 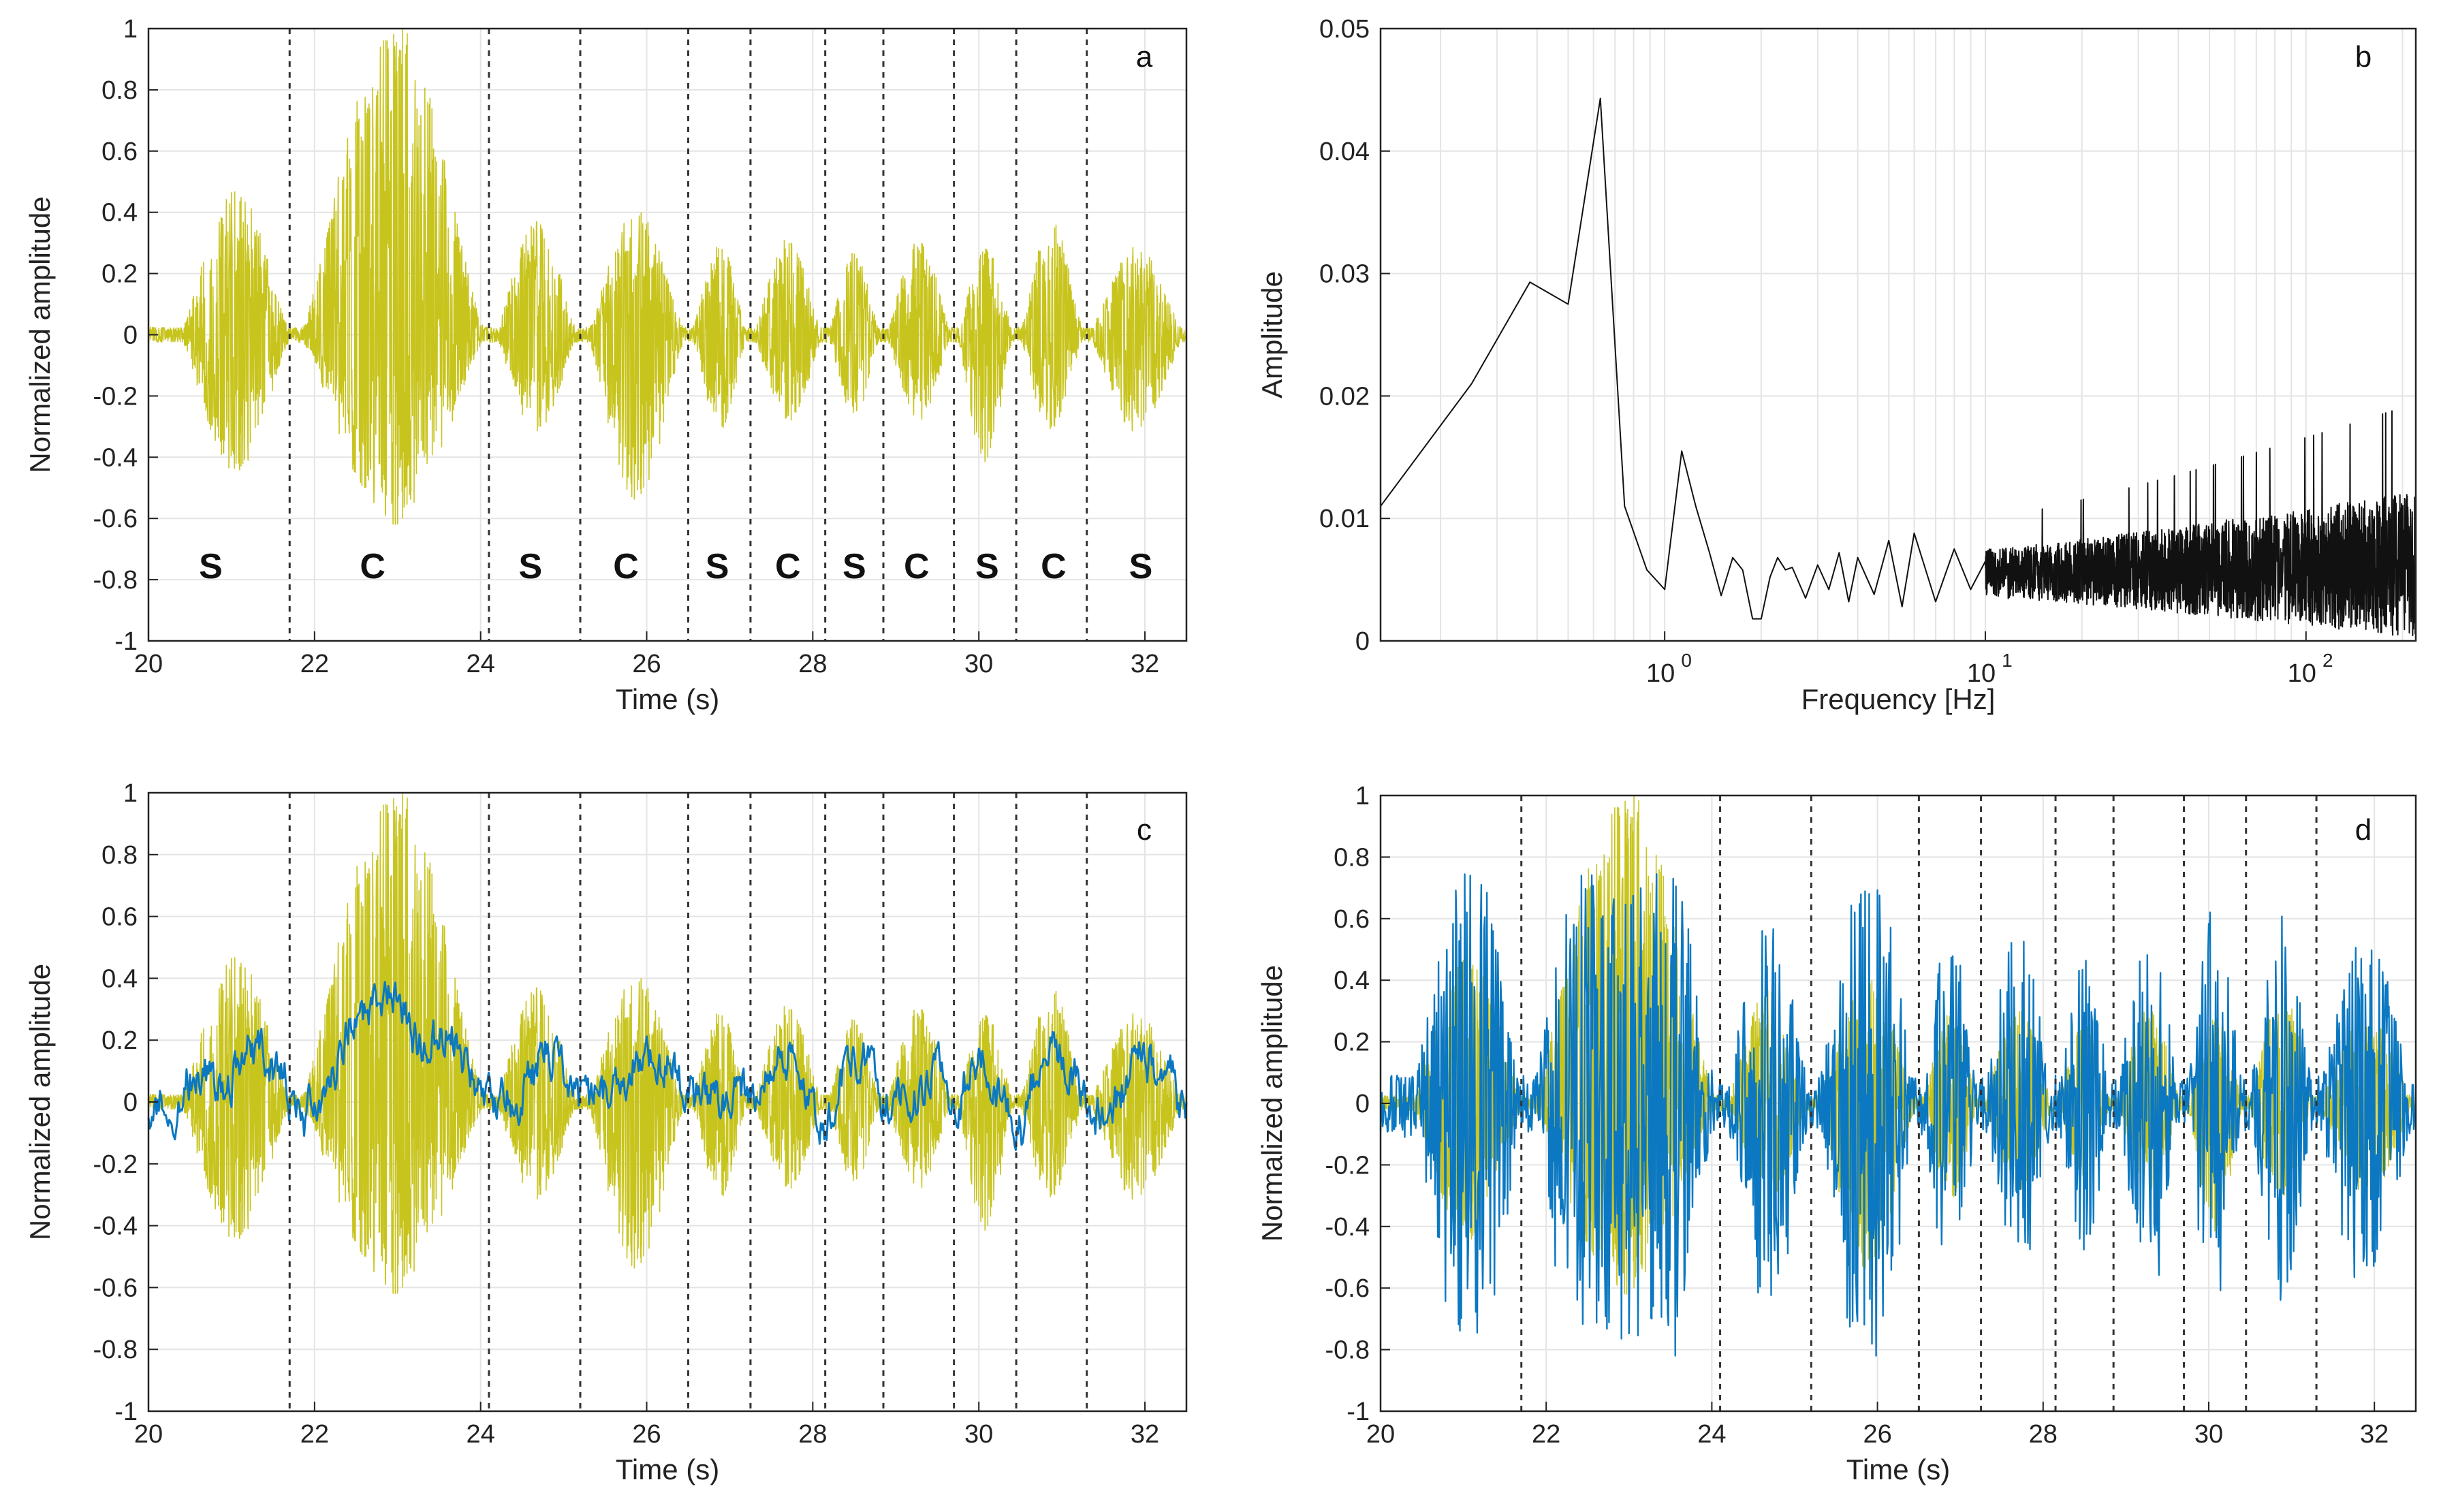 What do you see at coordinates (1144, 57) in the screenshot?
I see `panel-letter: a` at bounding box center [1144, 57].